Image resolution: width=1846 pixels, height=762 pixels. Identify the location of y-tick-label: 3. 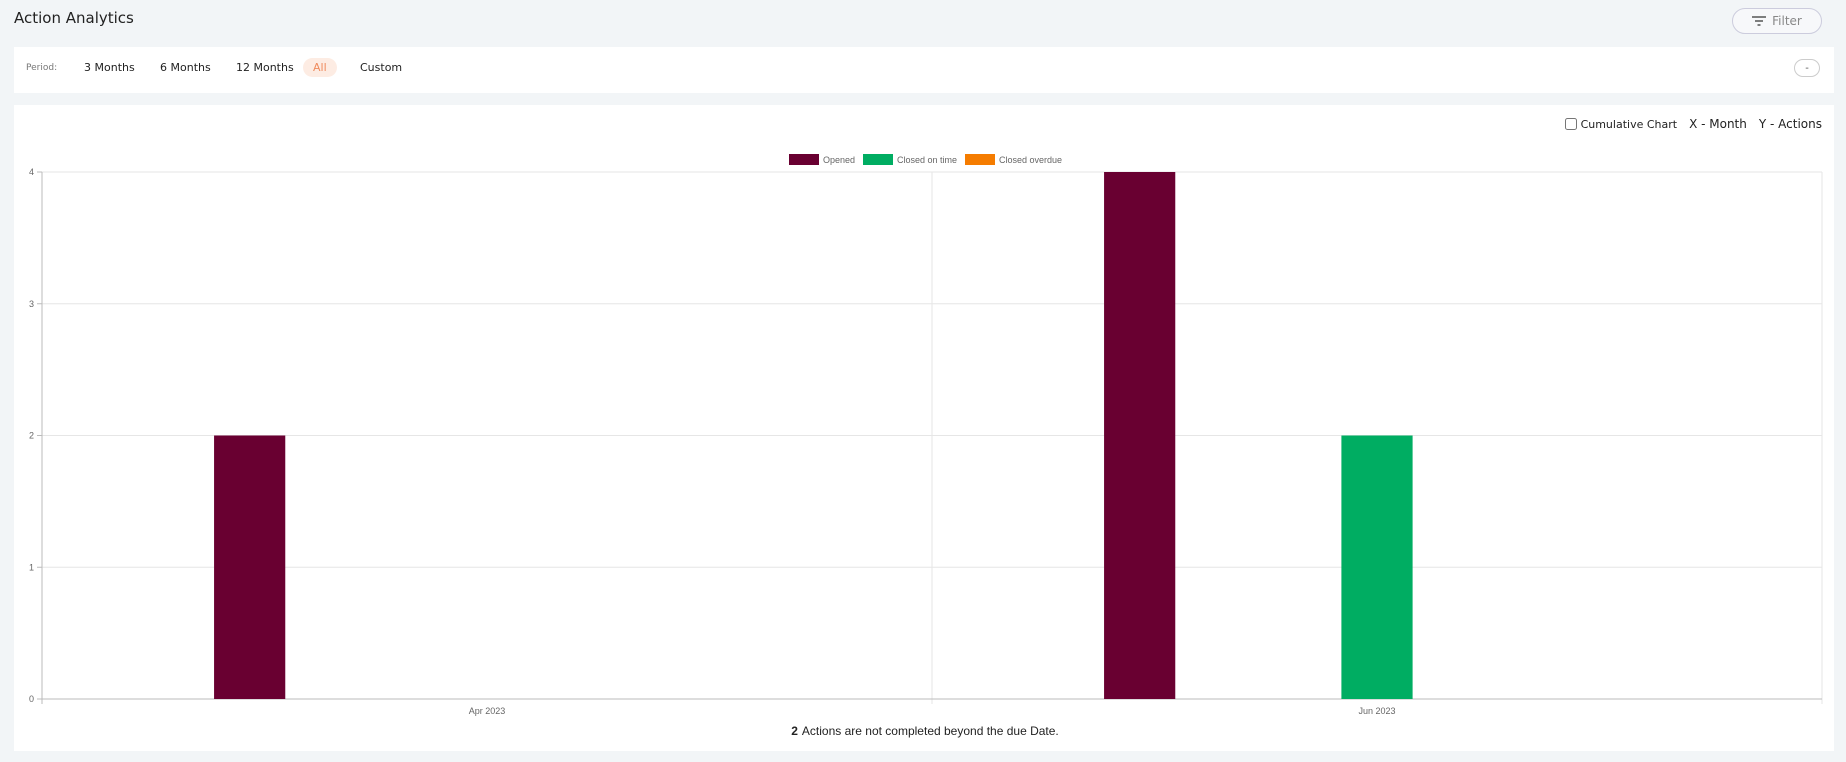
(31, 304).